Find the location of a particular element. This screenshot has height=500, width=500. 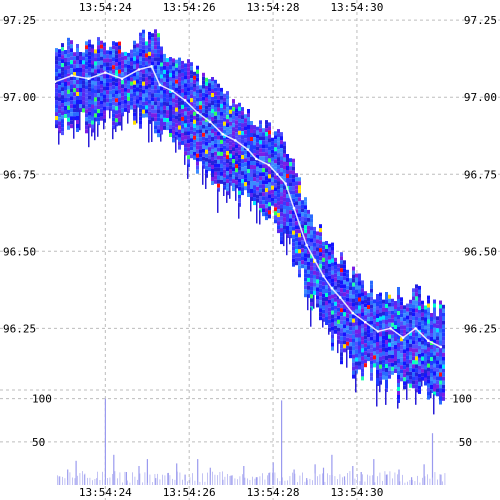

heat-cell-2043 is located at coordinates (332, 344).